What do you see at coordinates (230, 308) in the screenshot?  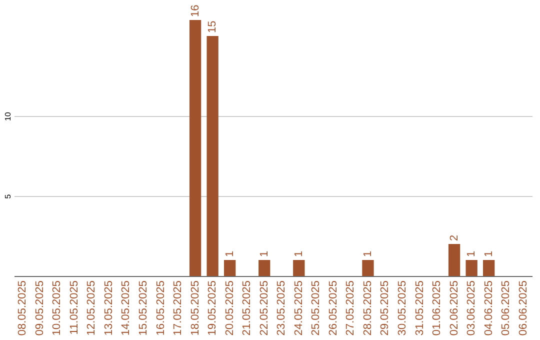 I see `x-tick-label: 20.05.2025` at bounding box center [230, 308].